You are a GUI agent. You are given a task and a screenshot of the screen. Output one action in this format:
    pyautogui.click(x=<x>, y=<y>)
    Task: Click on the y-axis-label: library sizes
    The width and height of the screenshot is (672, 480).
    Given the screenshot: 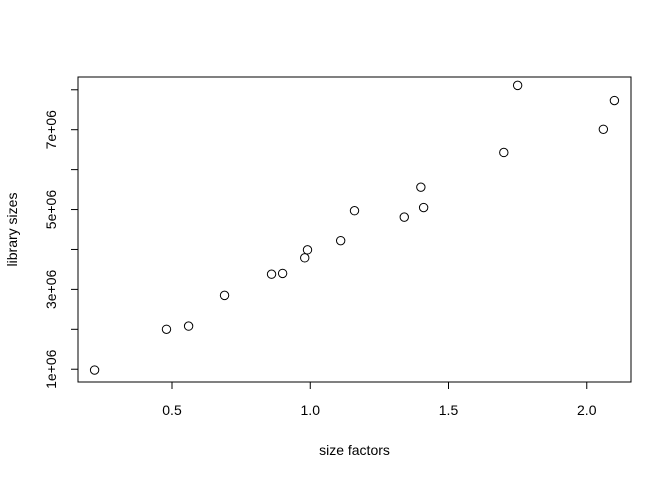 What is the action you would take?
    pyautogui.click(x=12, y=230)
    